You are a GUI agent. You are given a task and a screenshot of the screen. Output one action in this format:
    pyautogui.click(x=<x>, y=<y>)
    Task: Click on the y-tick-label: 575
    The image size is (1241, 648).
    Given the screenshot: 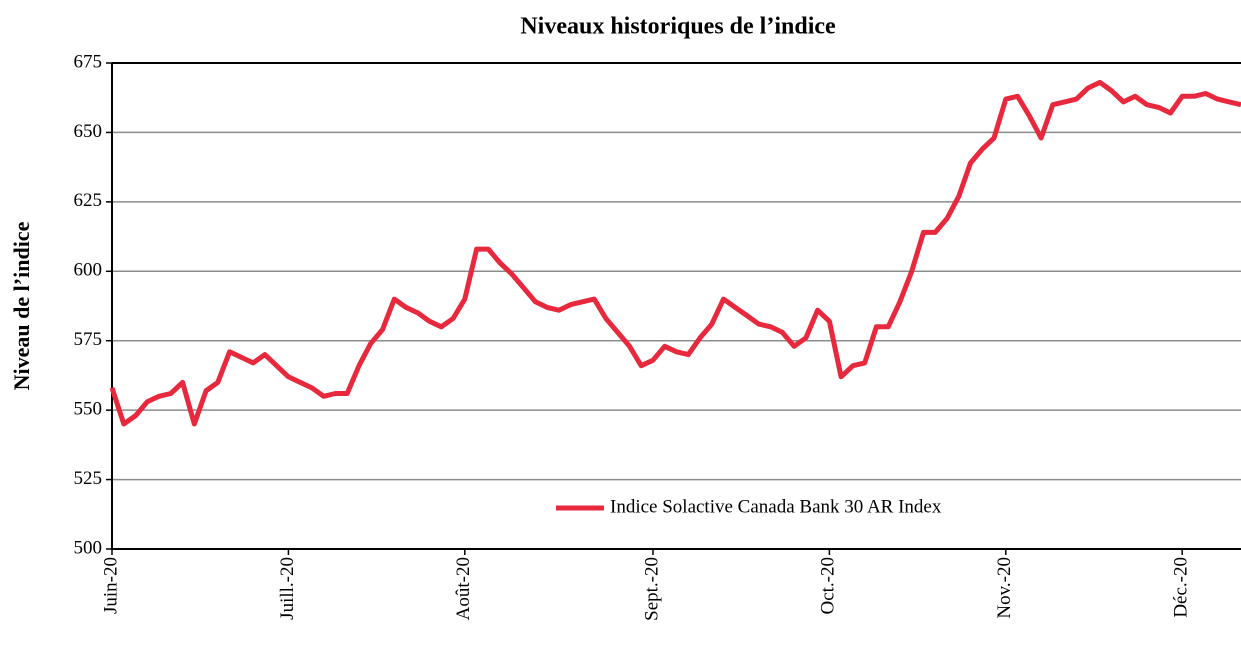 What is the action you would take?
    pyautogui.click(x=88, y=339)
    